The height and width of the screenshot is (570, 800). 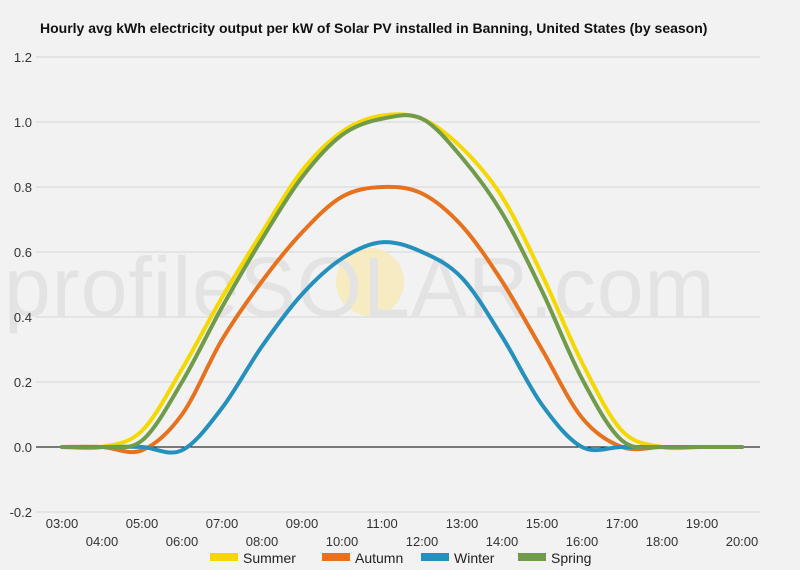 I want to click on x-tick-label: 17:00, so click(x=622, y=523).